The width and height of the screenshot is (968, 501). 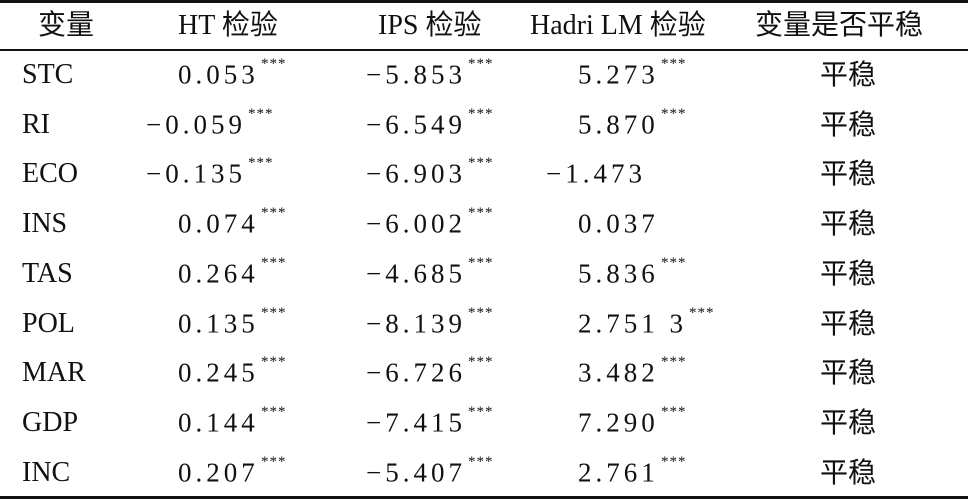 I want to click on value-cell: −5.407, so click(x=416, y=472).